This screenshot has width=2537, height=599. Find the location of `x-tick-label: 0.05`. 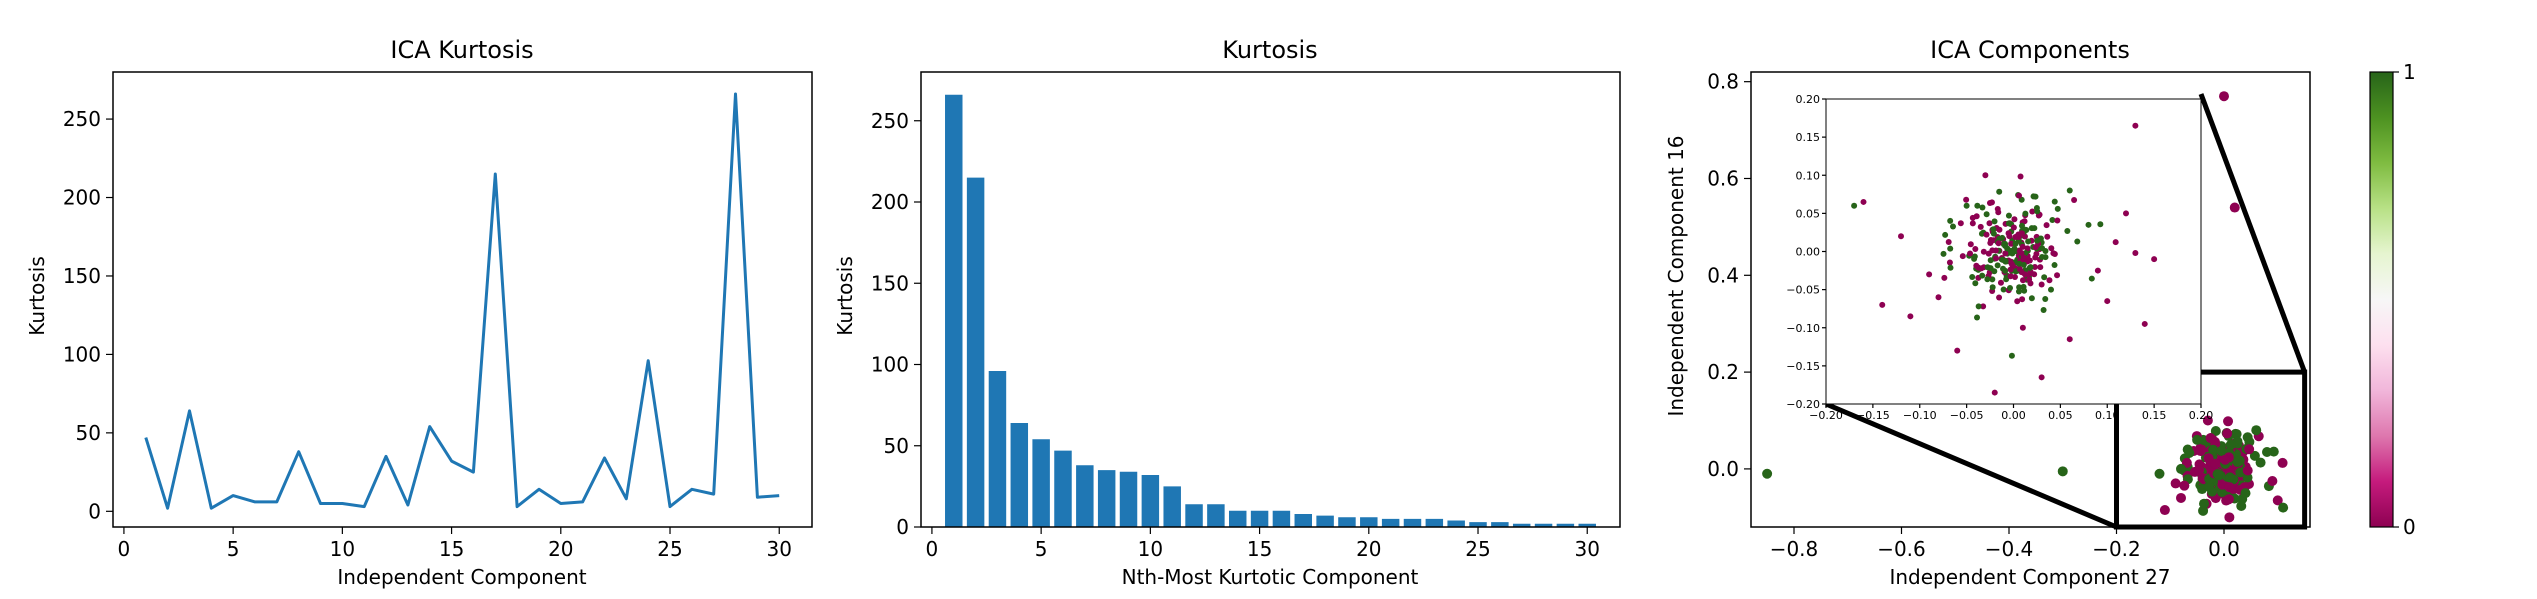

x-tick-label: 0.05 is located at coordinates (2060, 415).